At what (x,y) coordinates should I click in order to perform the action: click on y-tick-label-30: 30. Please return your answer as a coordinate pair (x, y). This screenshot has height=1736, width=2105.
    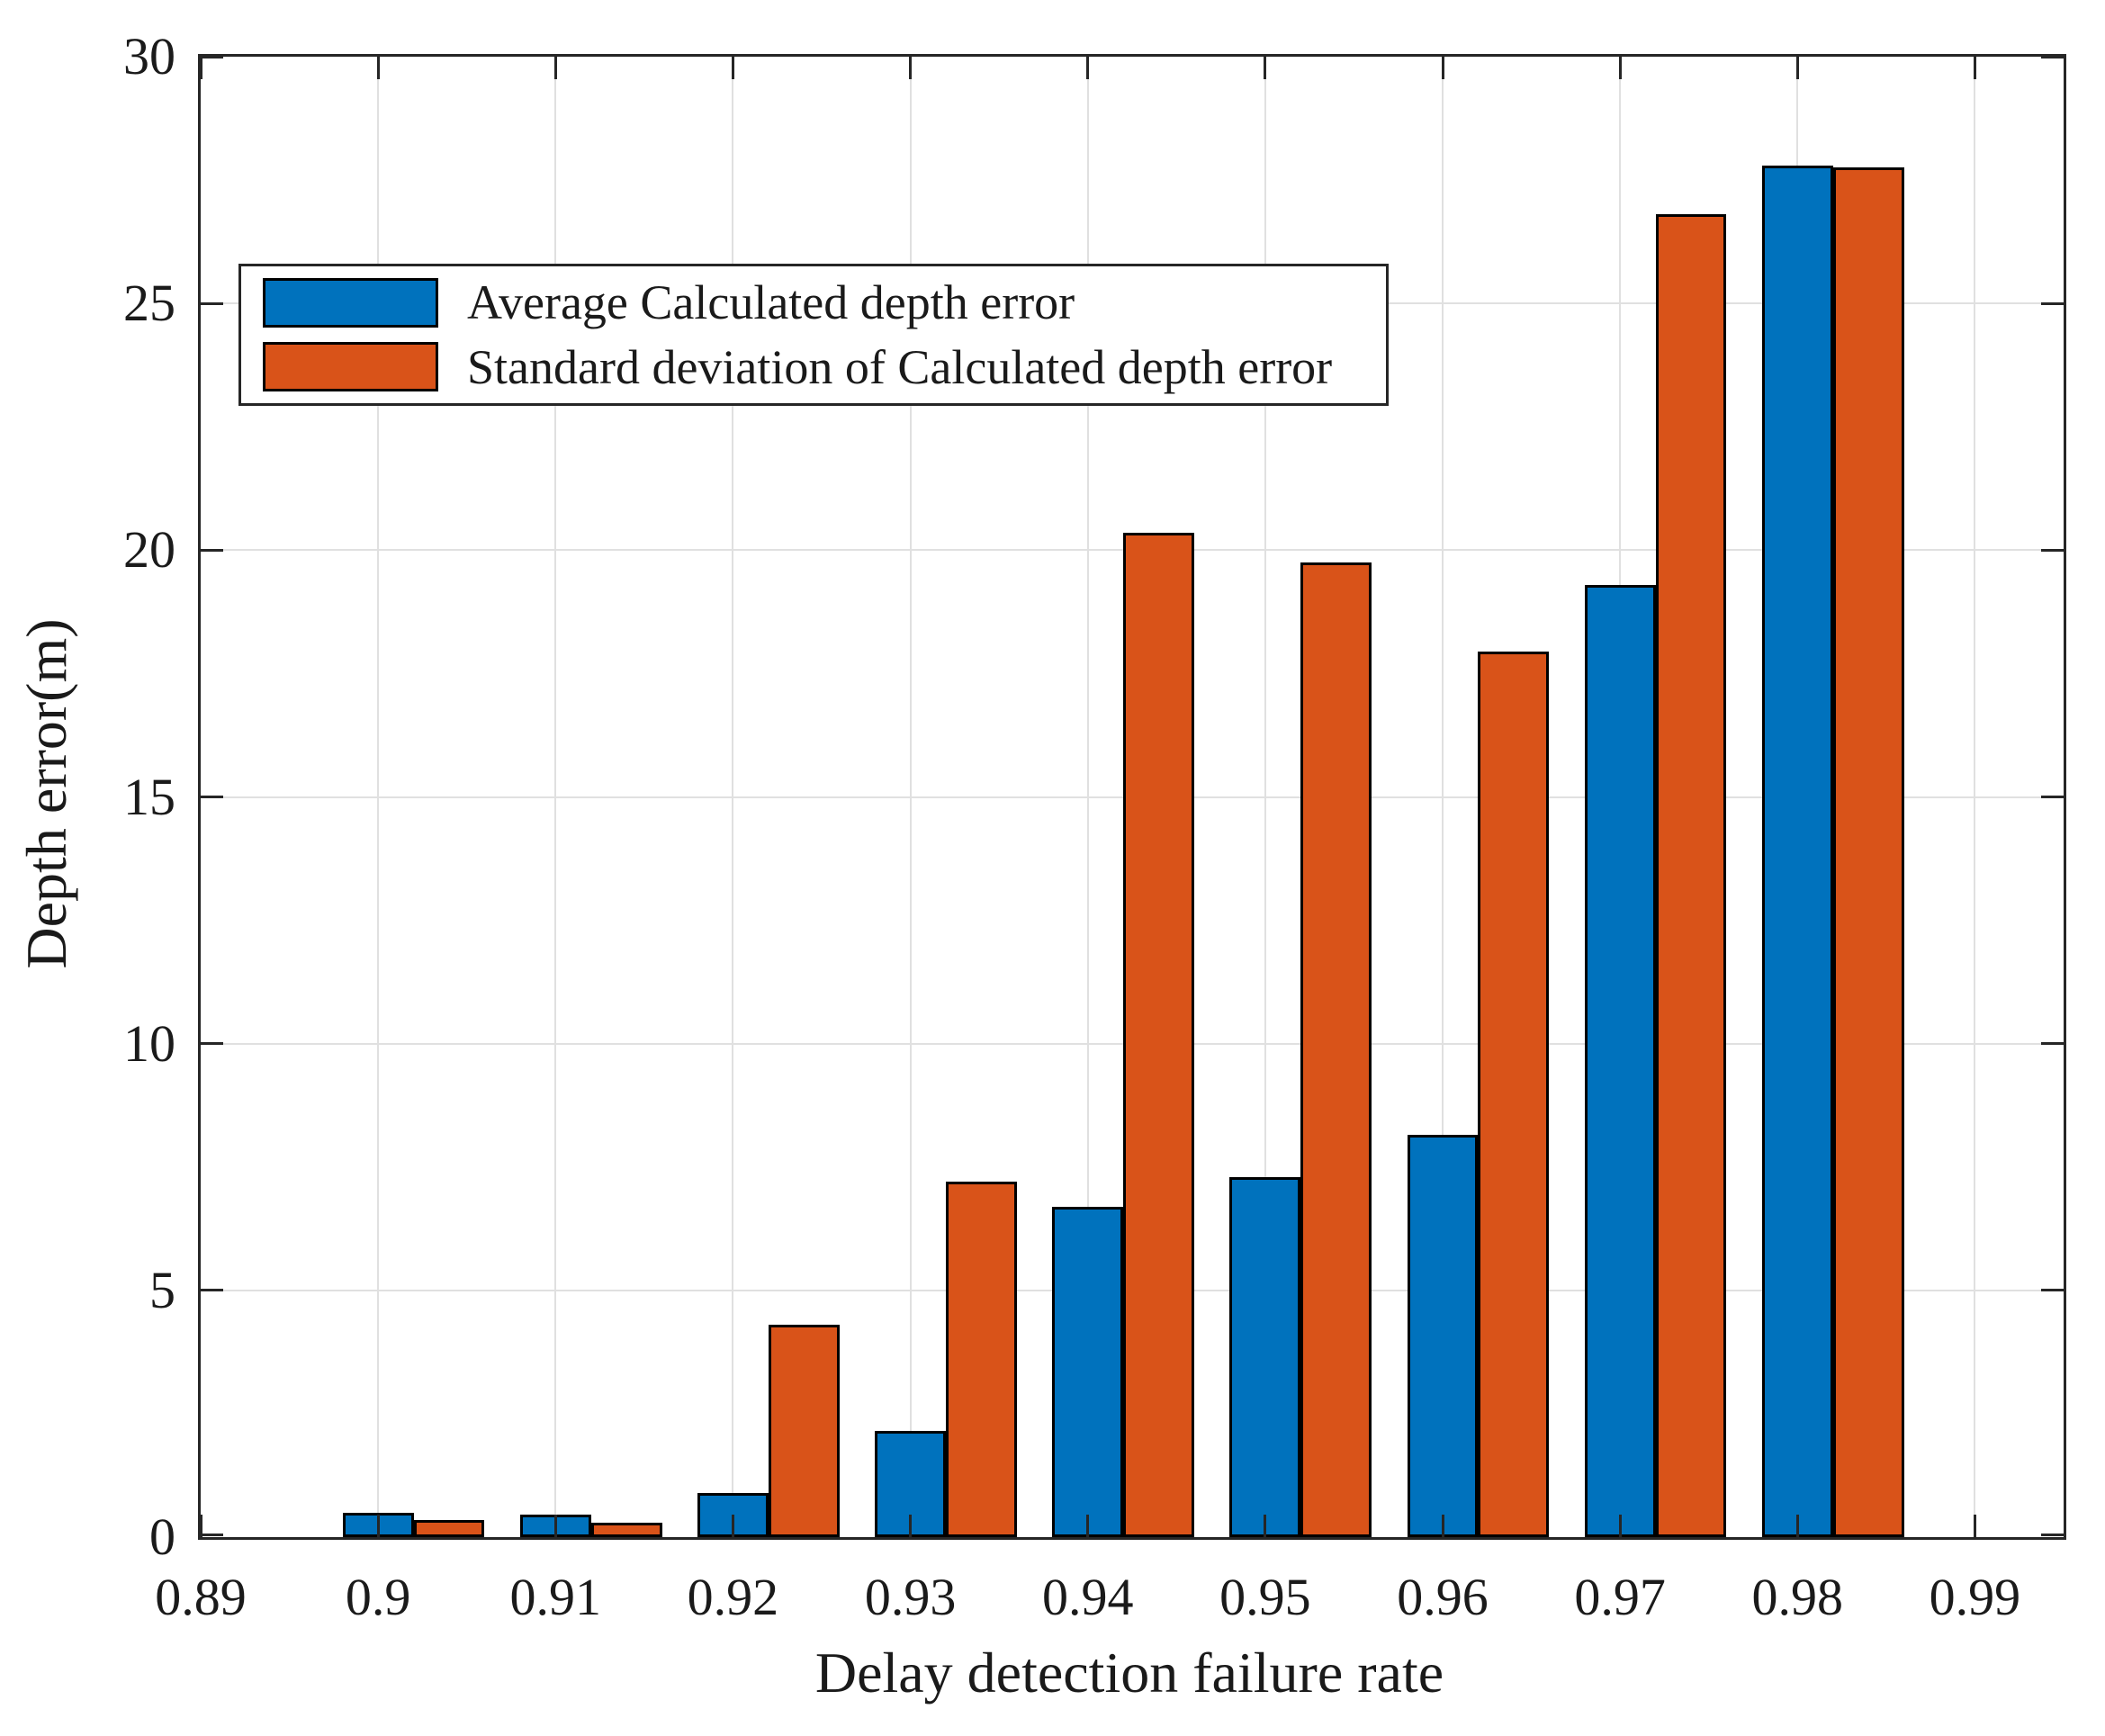
    Looking at the image, I should click on (149, 56).